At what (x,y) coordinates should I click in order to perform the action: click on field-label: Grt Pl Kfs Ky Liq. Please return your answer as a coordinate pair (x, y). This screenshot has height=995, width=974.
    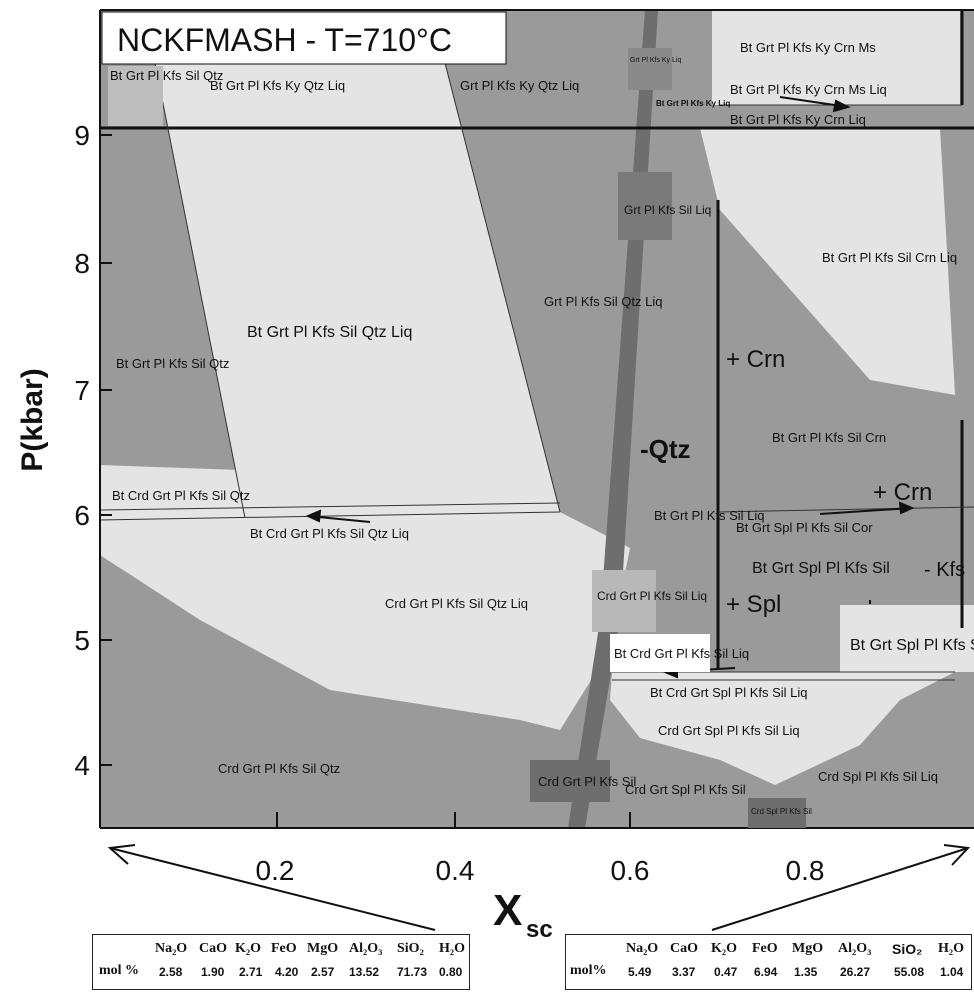
    Looking at the image, I should click on (655, 60).